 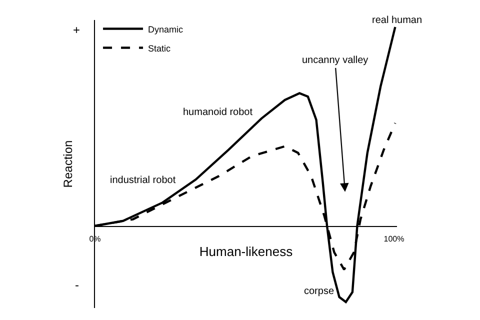 What do you see at coordinates (160, 48) in the screenshot?
I see `legend-label: Static` at bounding box center [160, 48].